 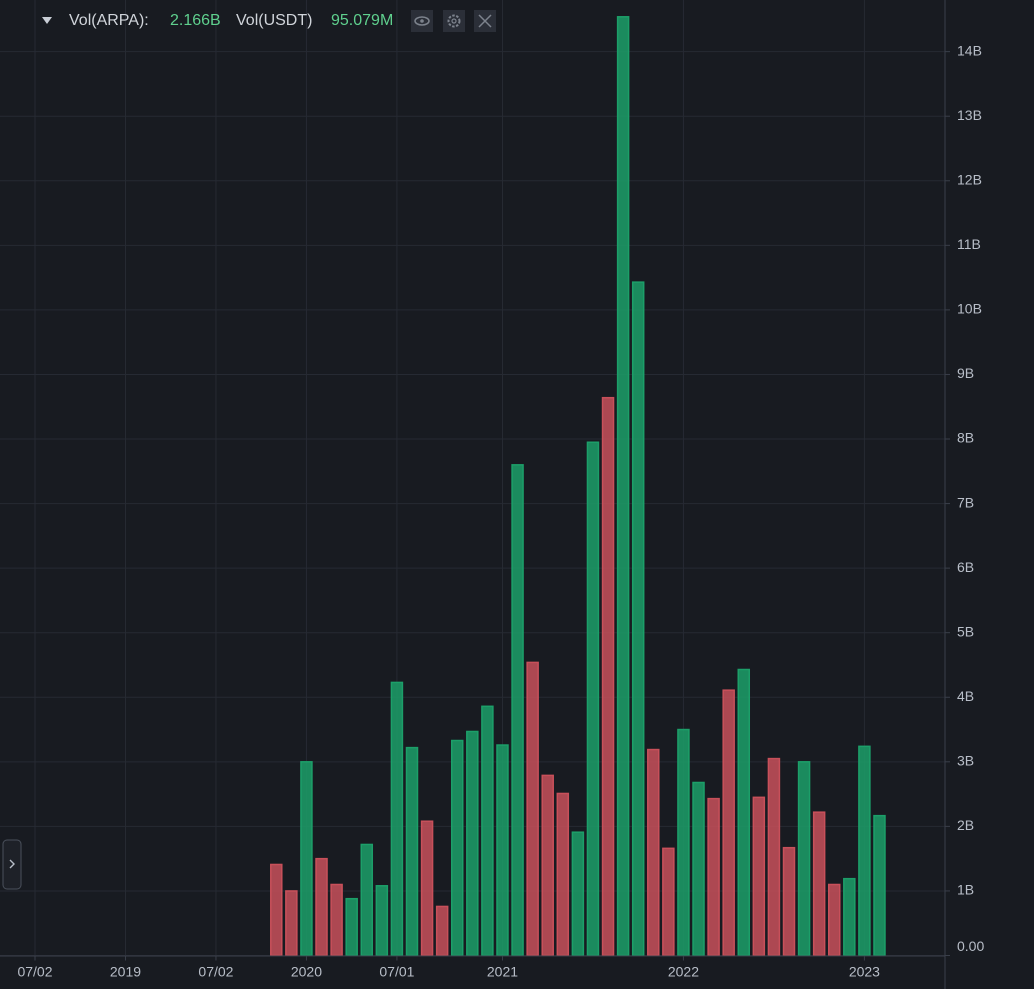 What do you see at coordinates (970, 946) in the screenshot?
I see `y-tick-label: 0.00` at bounding box center [970, 946].